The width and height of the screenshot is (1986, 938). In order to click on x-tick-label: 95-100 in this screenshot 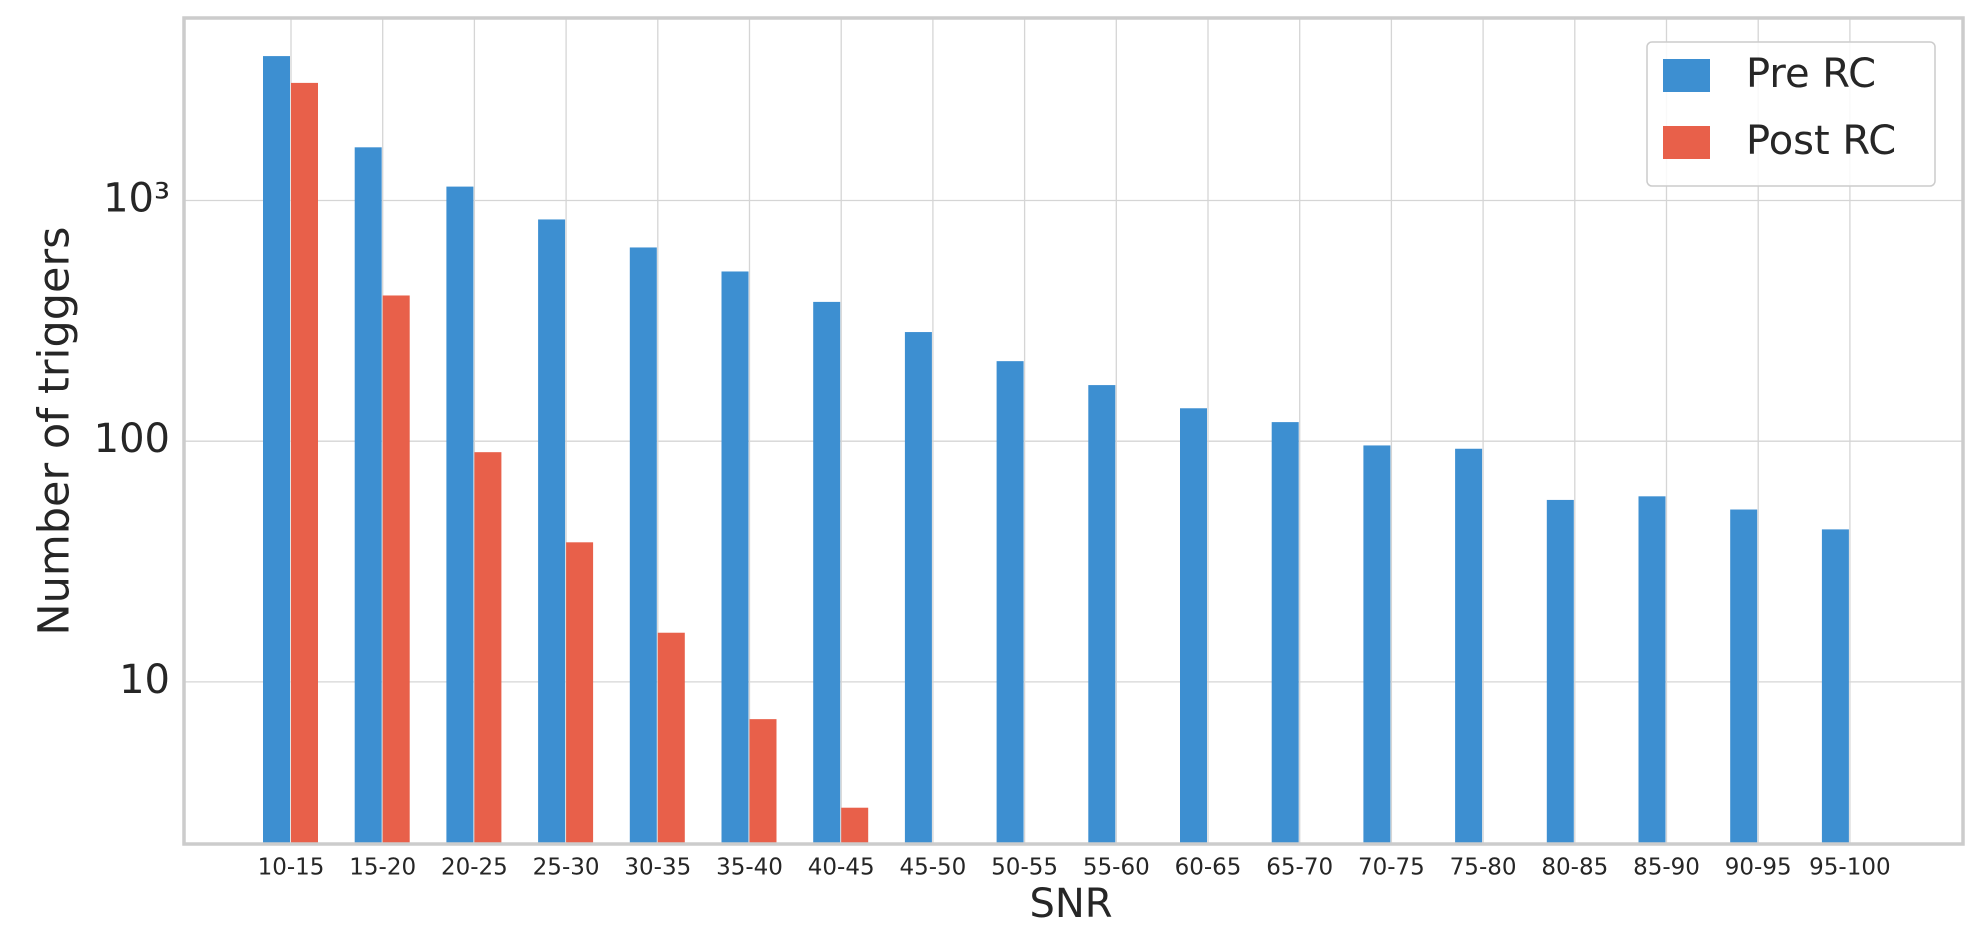, I will do `click(1849, 868)`.